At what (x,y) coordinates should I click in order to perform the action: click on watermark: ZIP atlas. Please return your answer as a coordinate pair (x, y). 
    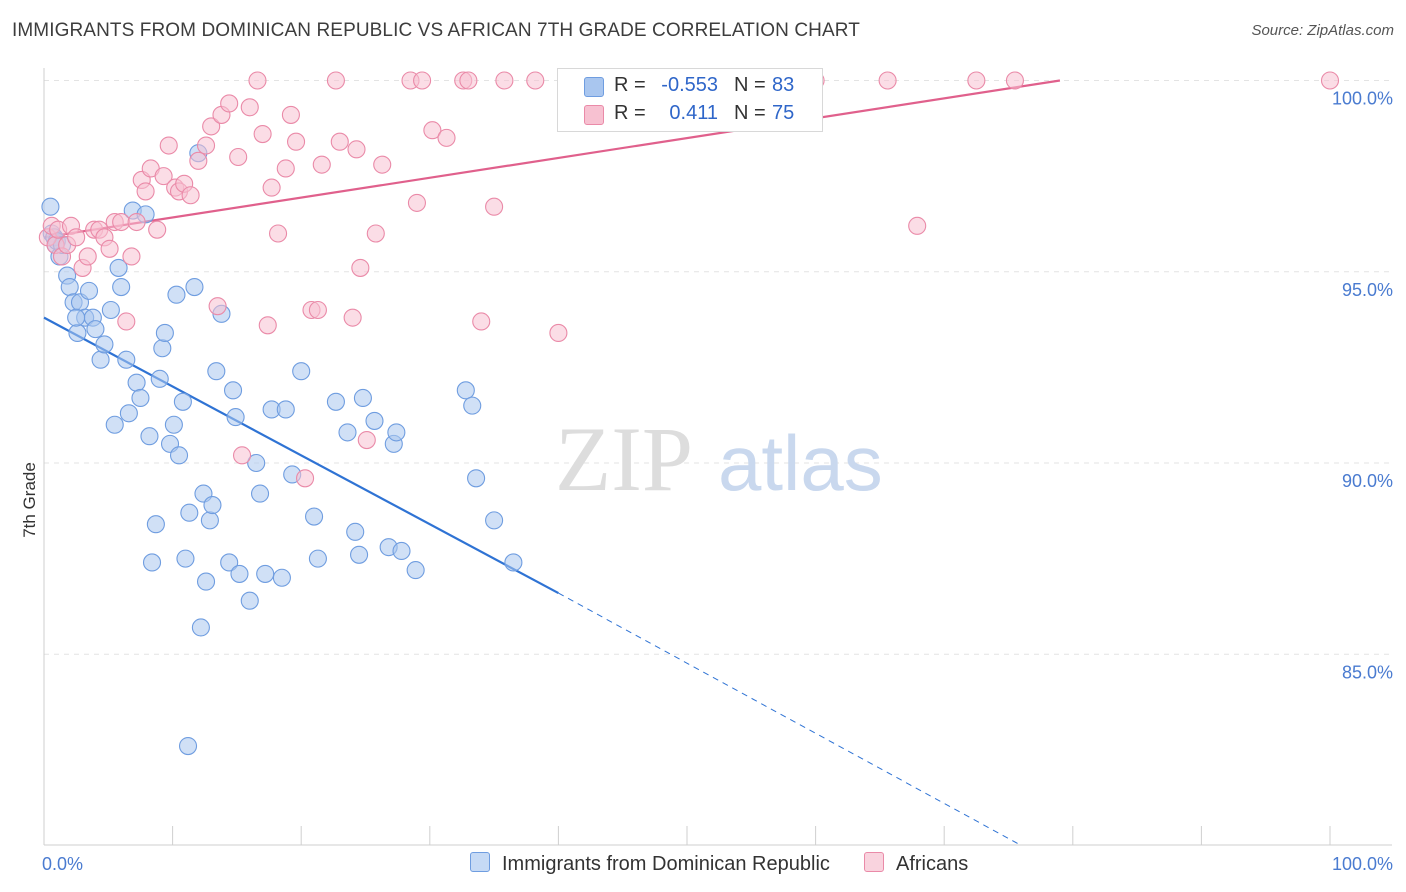
    Looking at the image, I should click on (719, 459).